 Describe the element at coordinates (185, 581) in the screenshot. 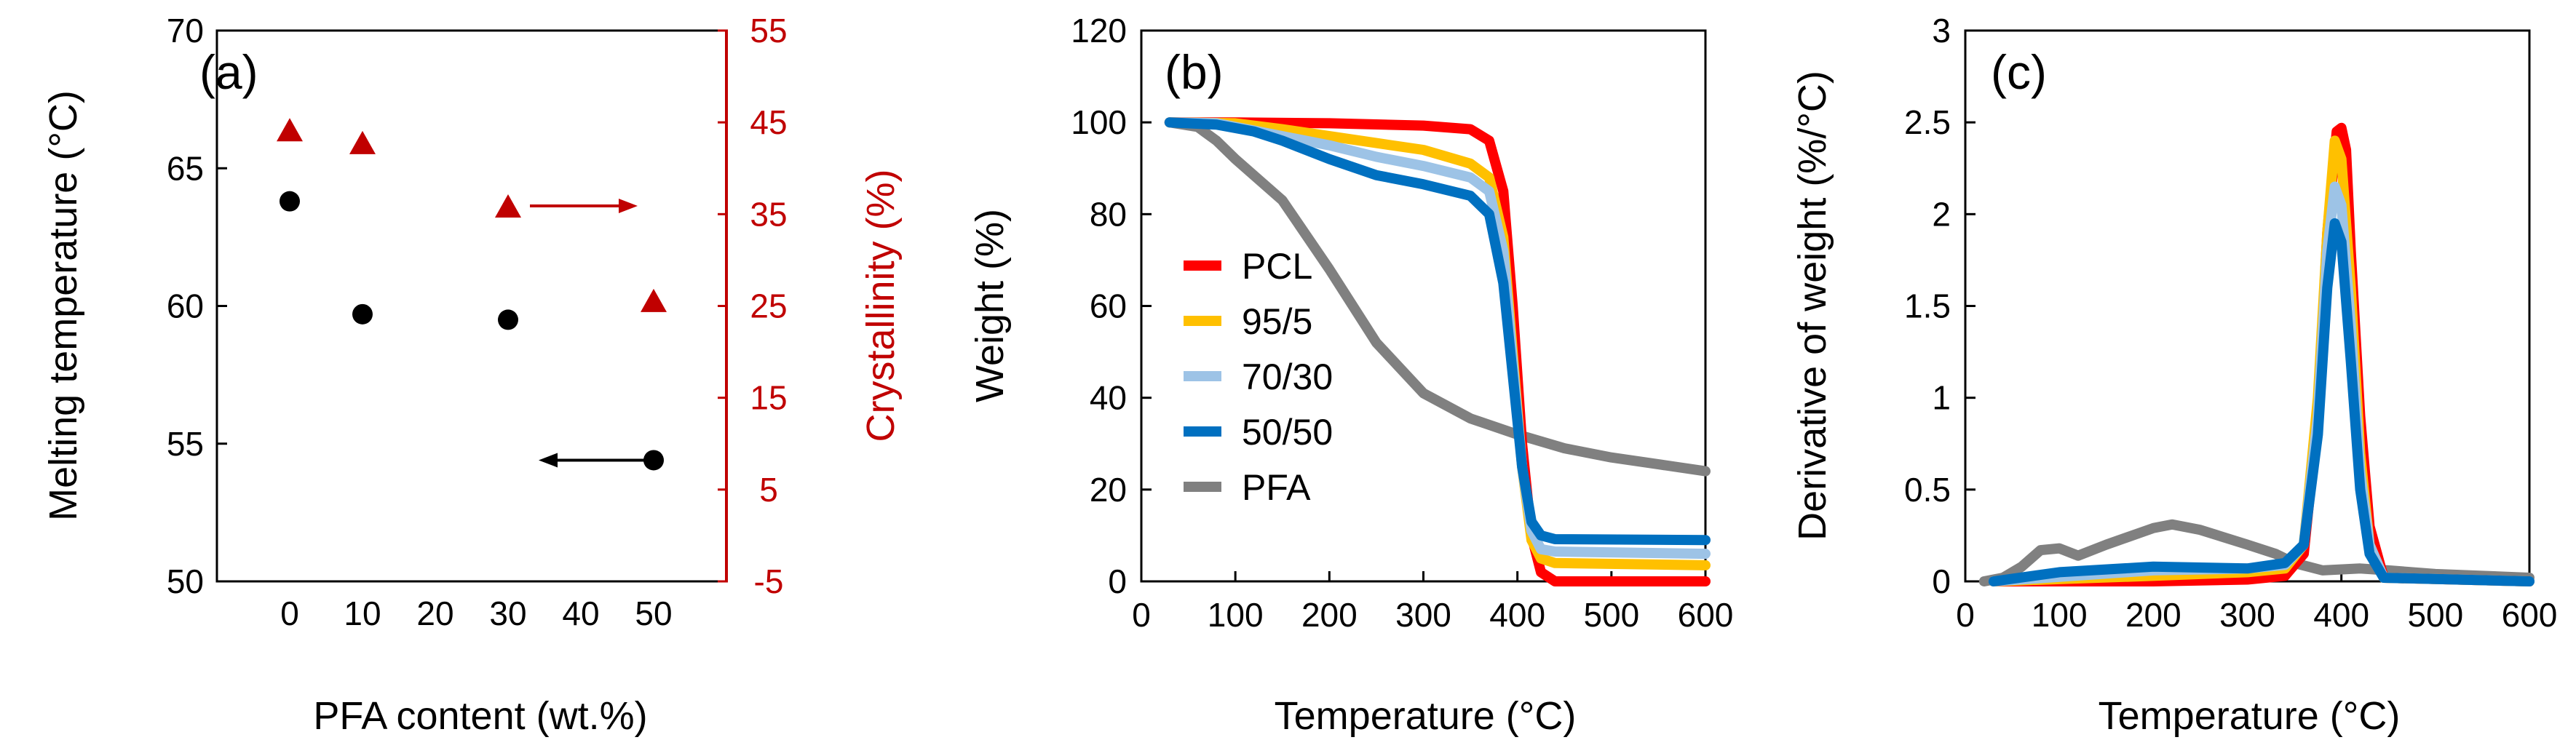

I see `y-left-tick-label: 50` at that location.